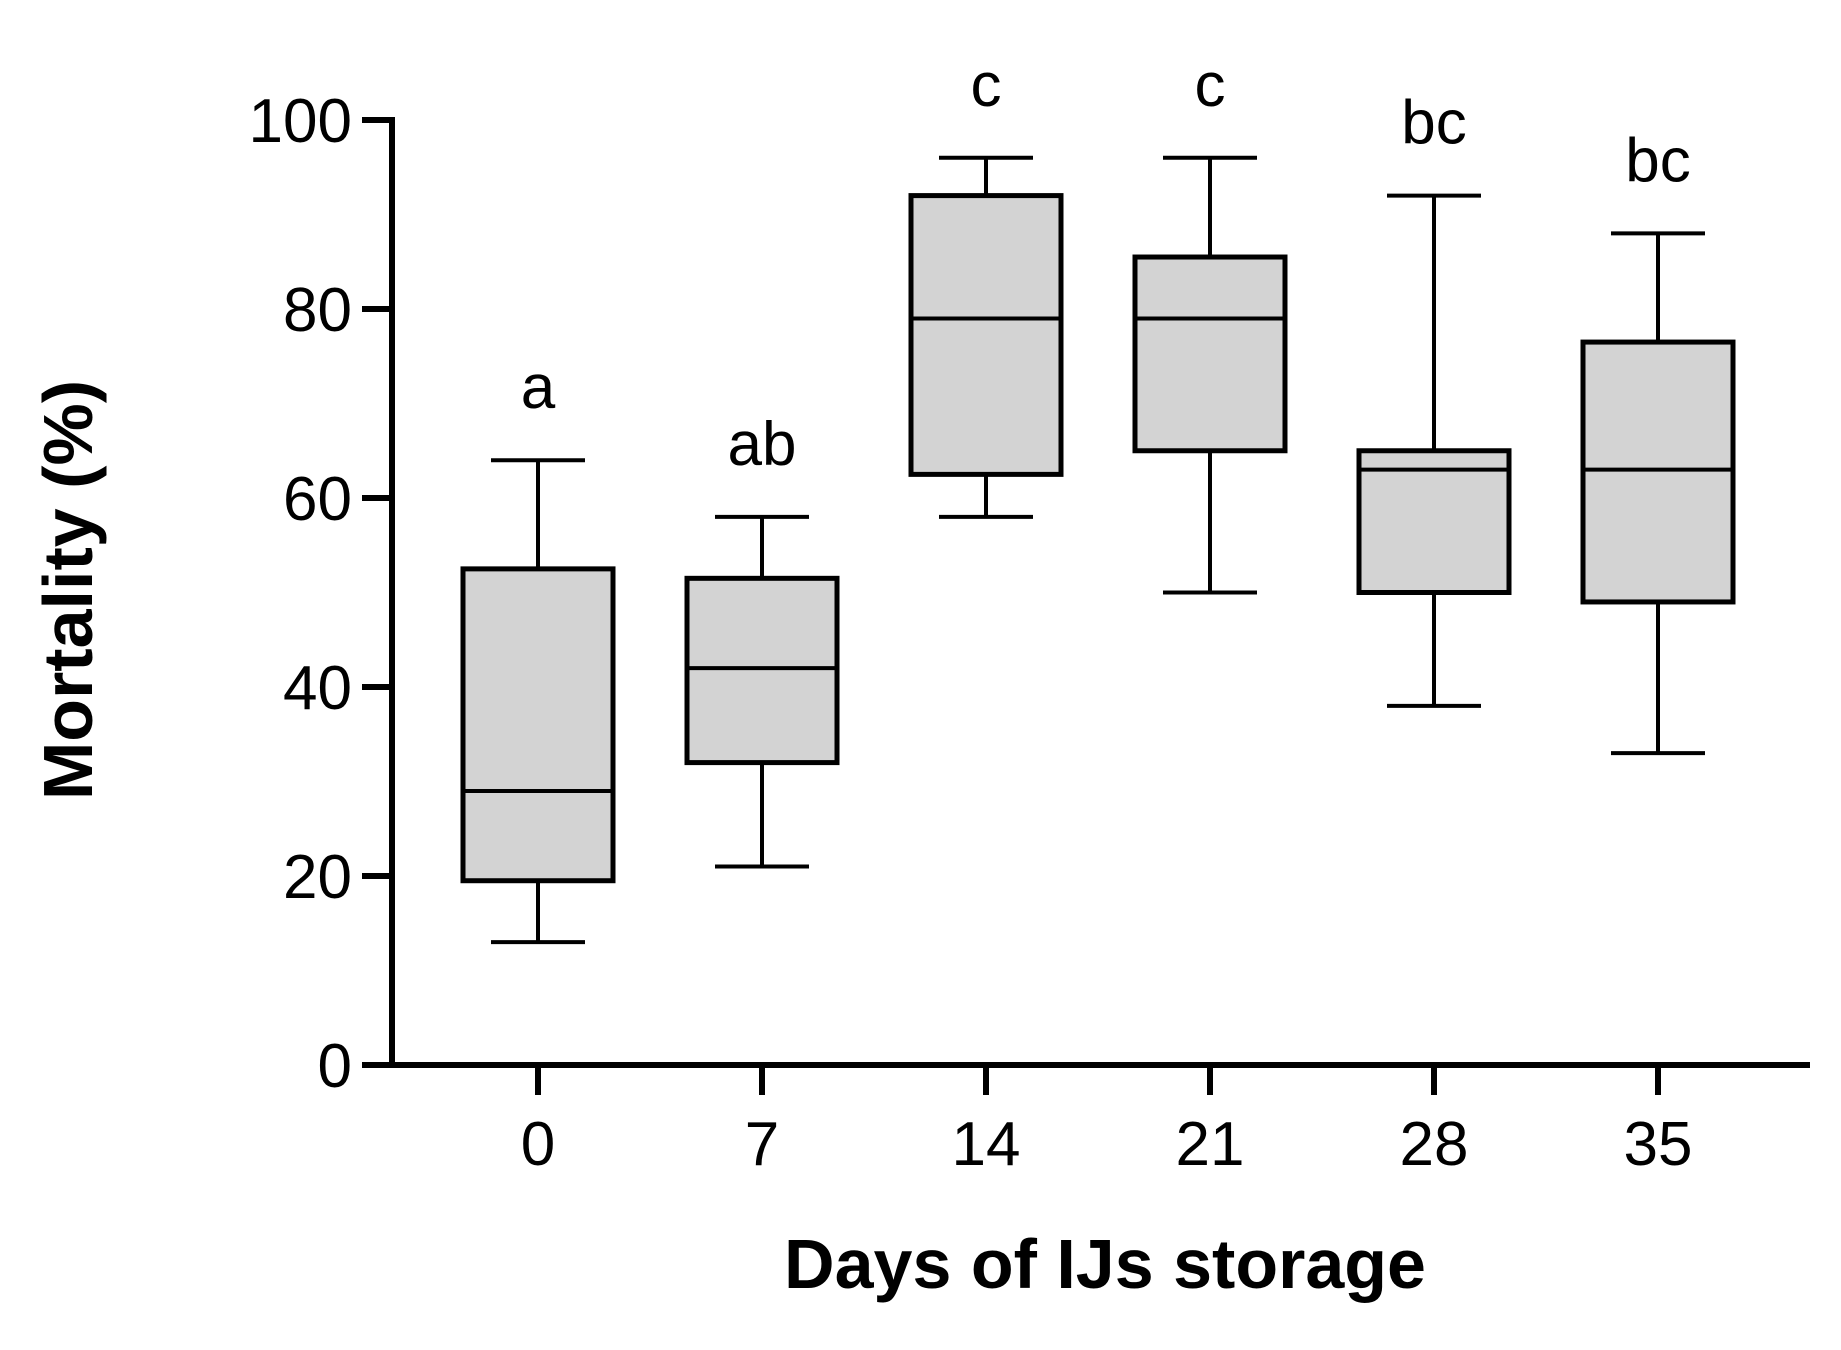 The height and width of the screenshot is (1350, 1841). I want to click on y-tick-label: 20, so click(317, 877).